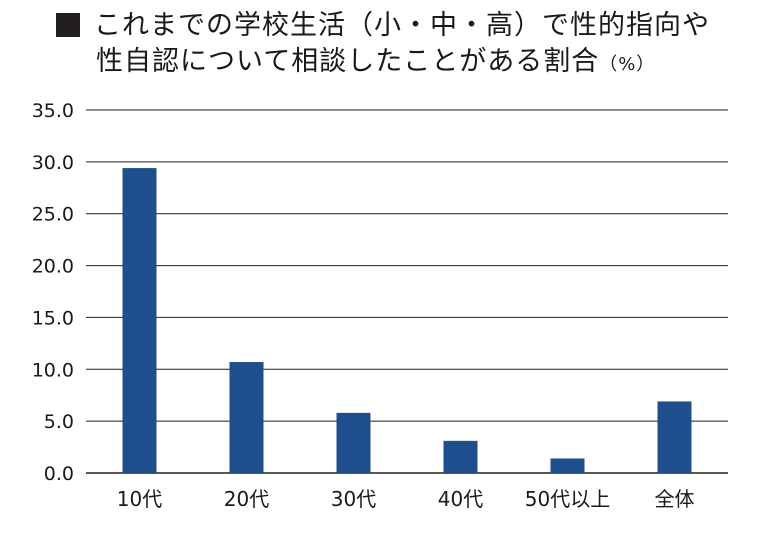  What do you see at coordinates (53, 163) in the screenshot?
I see `y-tick-label: 30.0` at bounding box center [53, 163].